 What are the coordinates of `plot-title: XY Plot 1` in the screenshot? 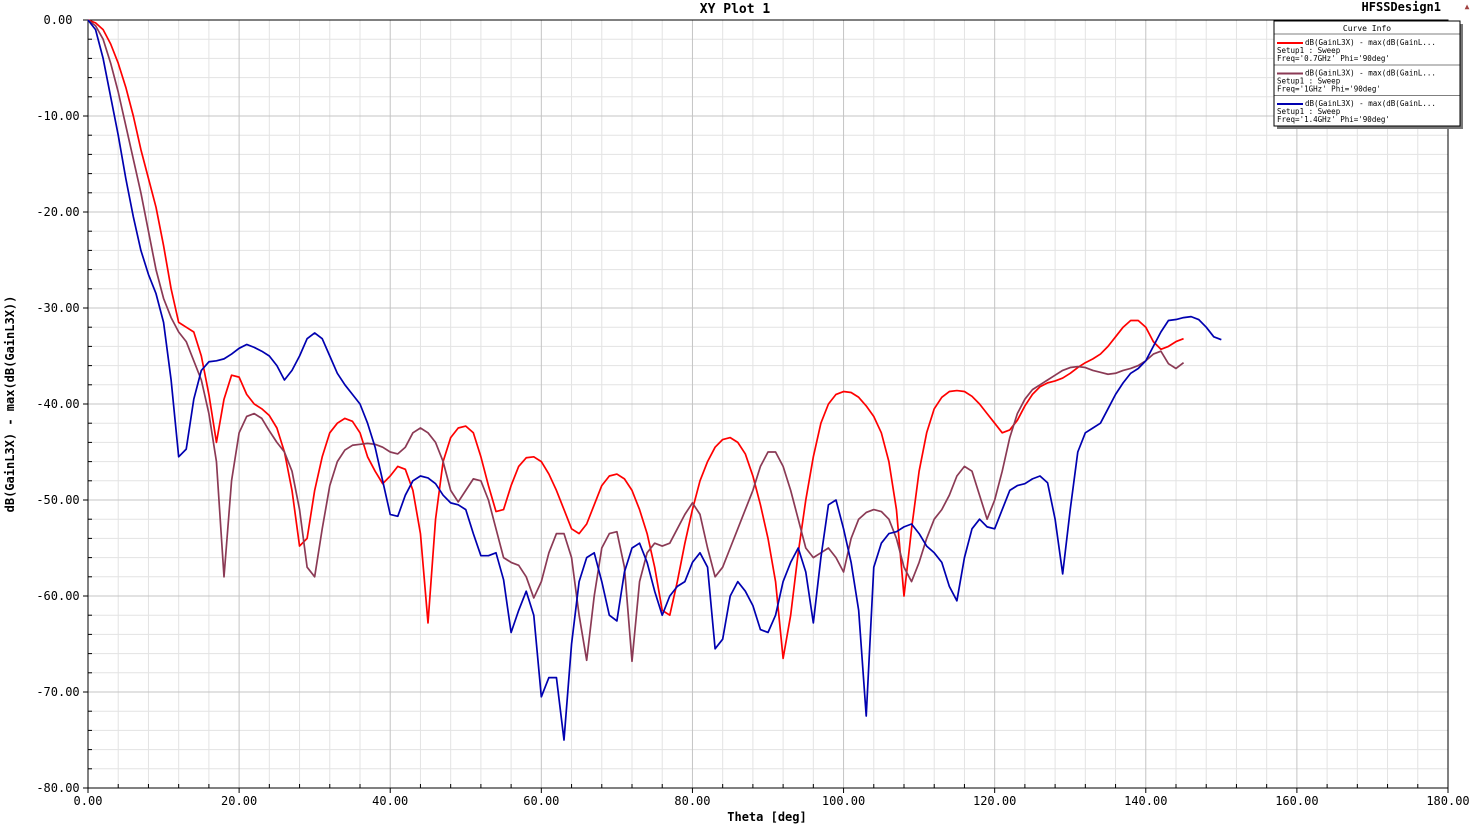 It's located at (735, 9).